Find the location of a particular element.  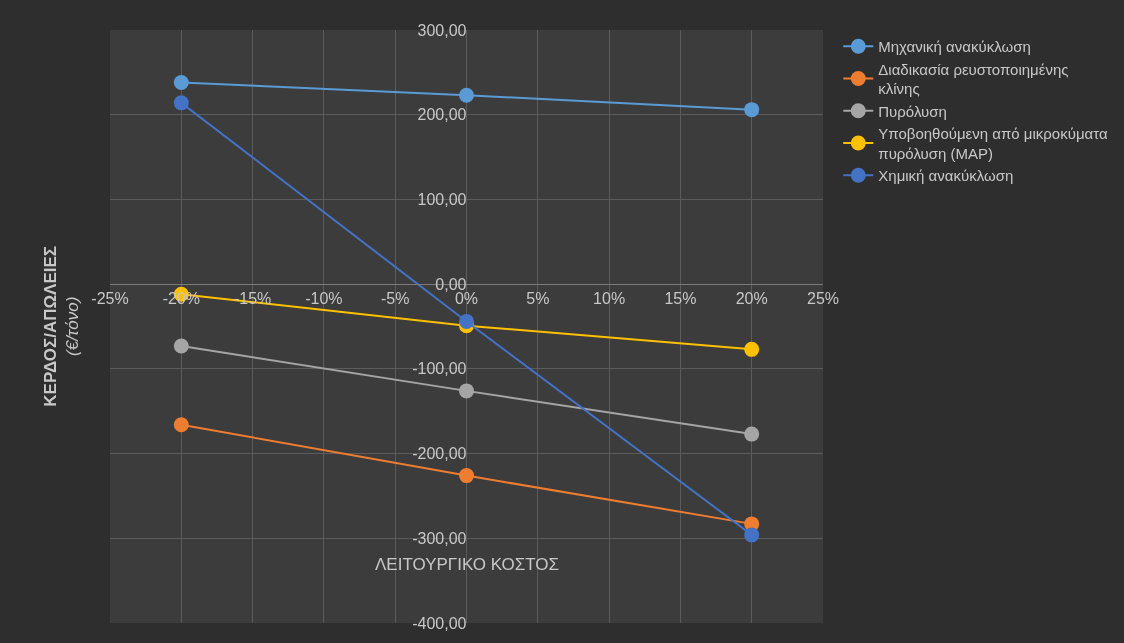

legend-label: Μηχανική ανακύκλωση is located at coordinates (954, 47).